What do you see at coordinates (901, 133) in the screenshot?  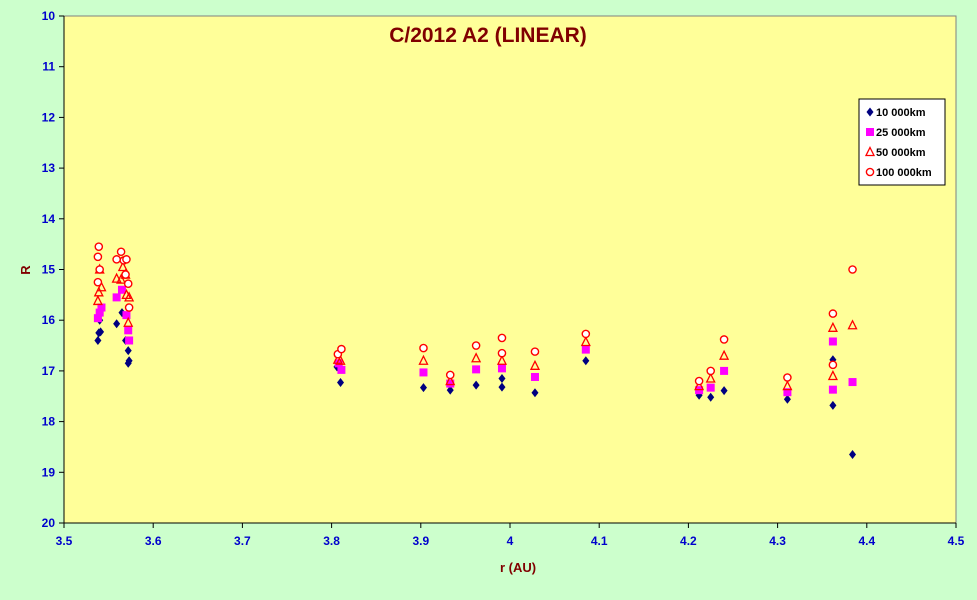 I see `legend-label: 25 000km` at bounding box center [901, 133].